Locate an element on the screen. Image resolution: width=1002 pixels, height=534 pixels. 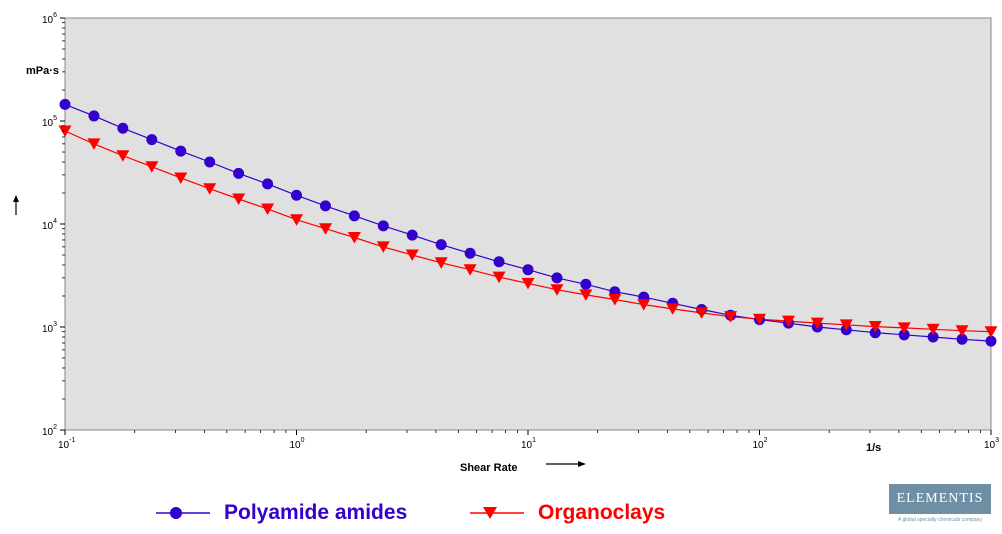
x-axis-title: Shear Rate is located at coordinates (488, 468).